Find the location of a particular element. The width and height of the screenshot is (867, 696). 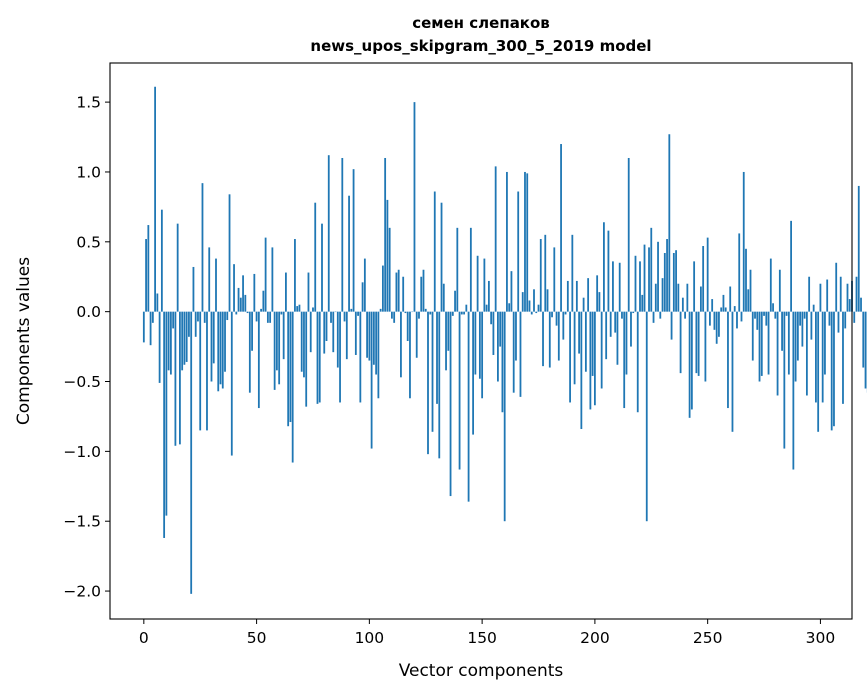

y-tick-label-1: 1.0 is located at coordinates (88, 172).